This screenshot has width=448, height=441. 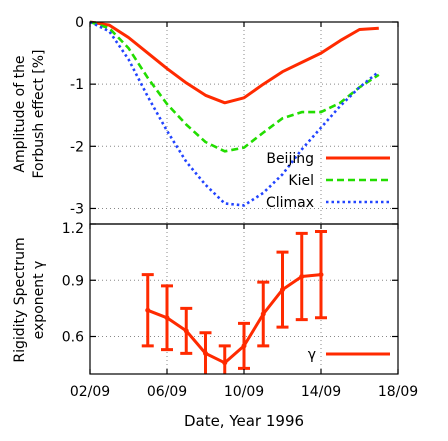 What do you see at coordinates (77, 147) in the screenshot?
I see `top-y-tick-label-2: -2` at bounding box center [77, 147].